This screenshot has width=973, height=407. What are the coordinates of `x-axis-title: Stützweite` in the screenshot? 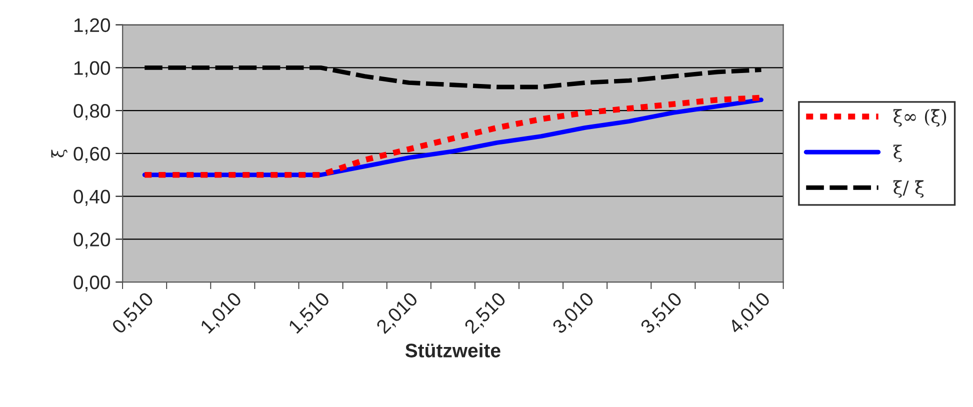 It's located at (452, 350).